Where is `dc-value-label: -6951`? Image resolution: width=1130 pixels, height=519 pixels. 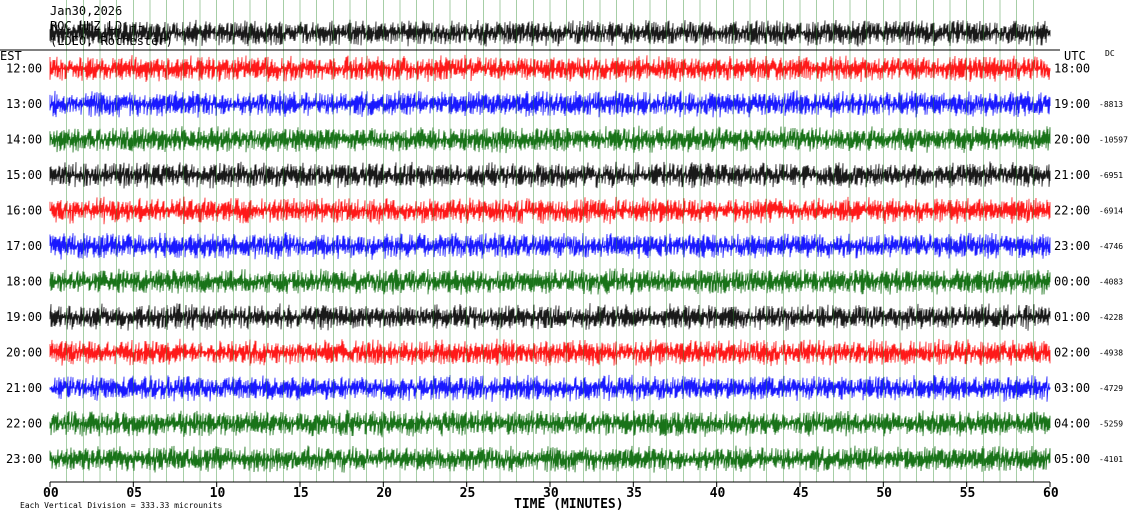
dc-value-label: -6951 is located at coordinates (1111, 175).